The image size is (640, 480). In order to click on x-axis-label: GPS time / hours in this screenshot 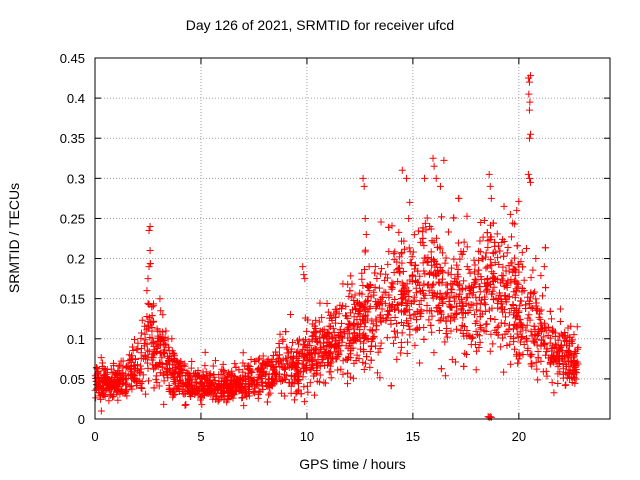, I will do `click(352, 464)`.